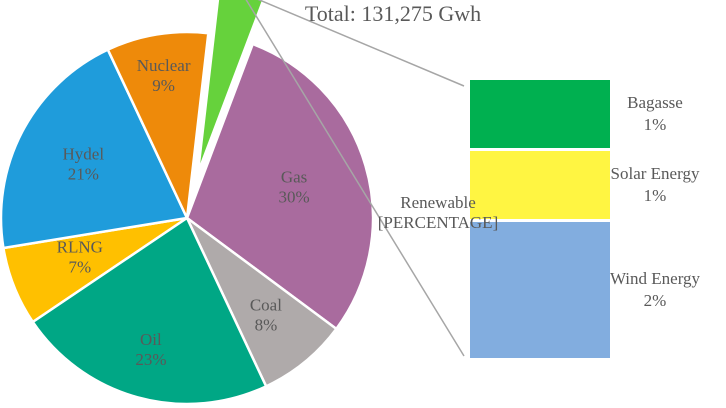 Image resolution: width=726 pixels, height=408 pixels. I want to click on slice-label-nuclear: Nuclear, so click(164, 65).